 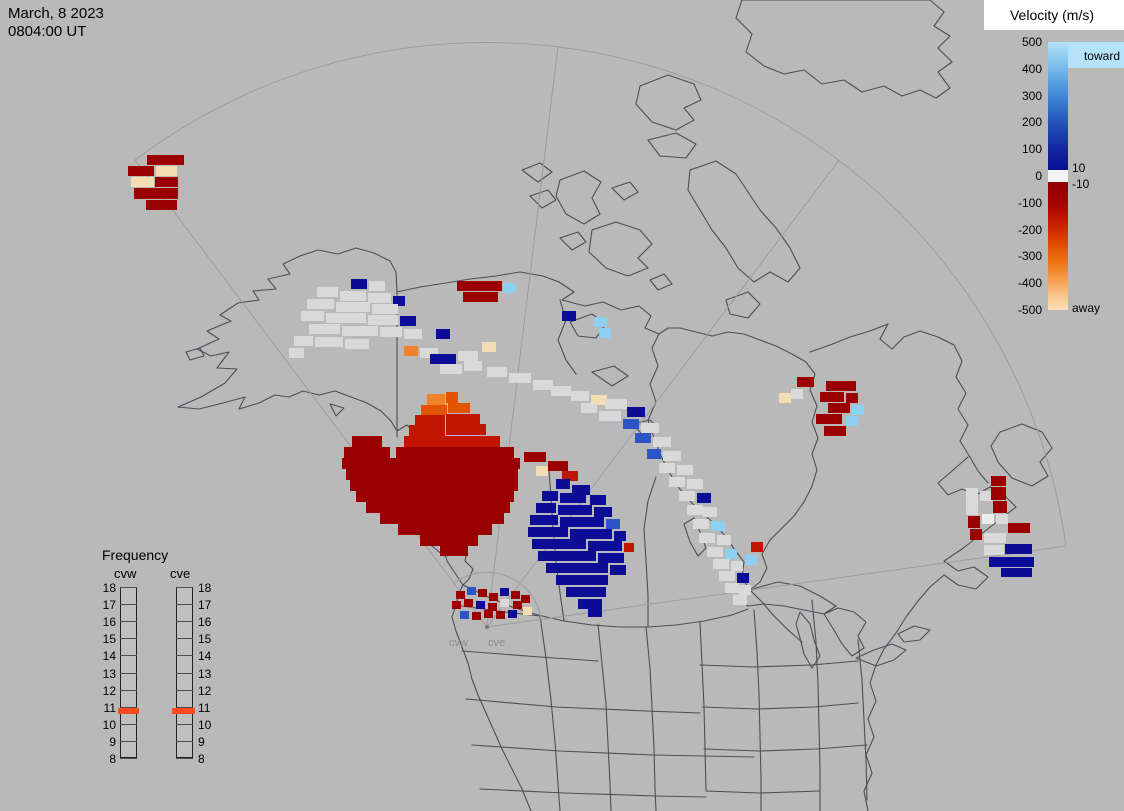 What do you see at coordinates (109, 605) in the screenshot?
I see `frequency-tick-label-left: 17` at bounding box center [109, 605].